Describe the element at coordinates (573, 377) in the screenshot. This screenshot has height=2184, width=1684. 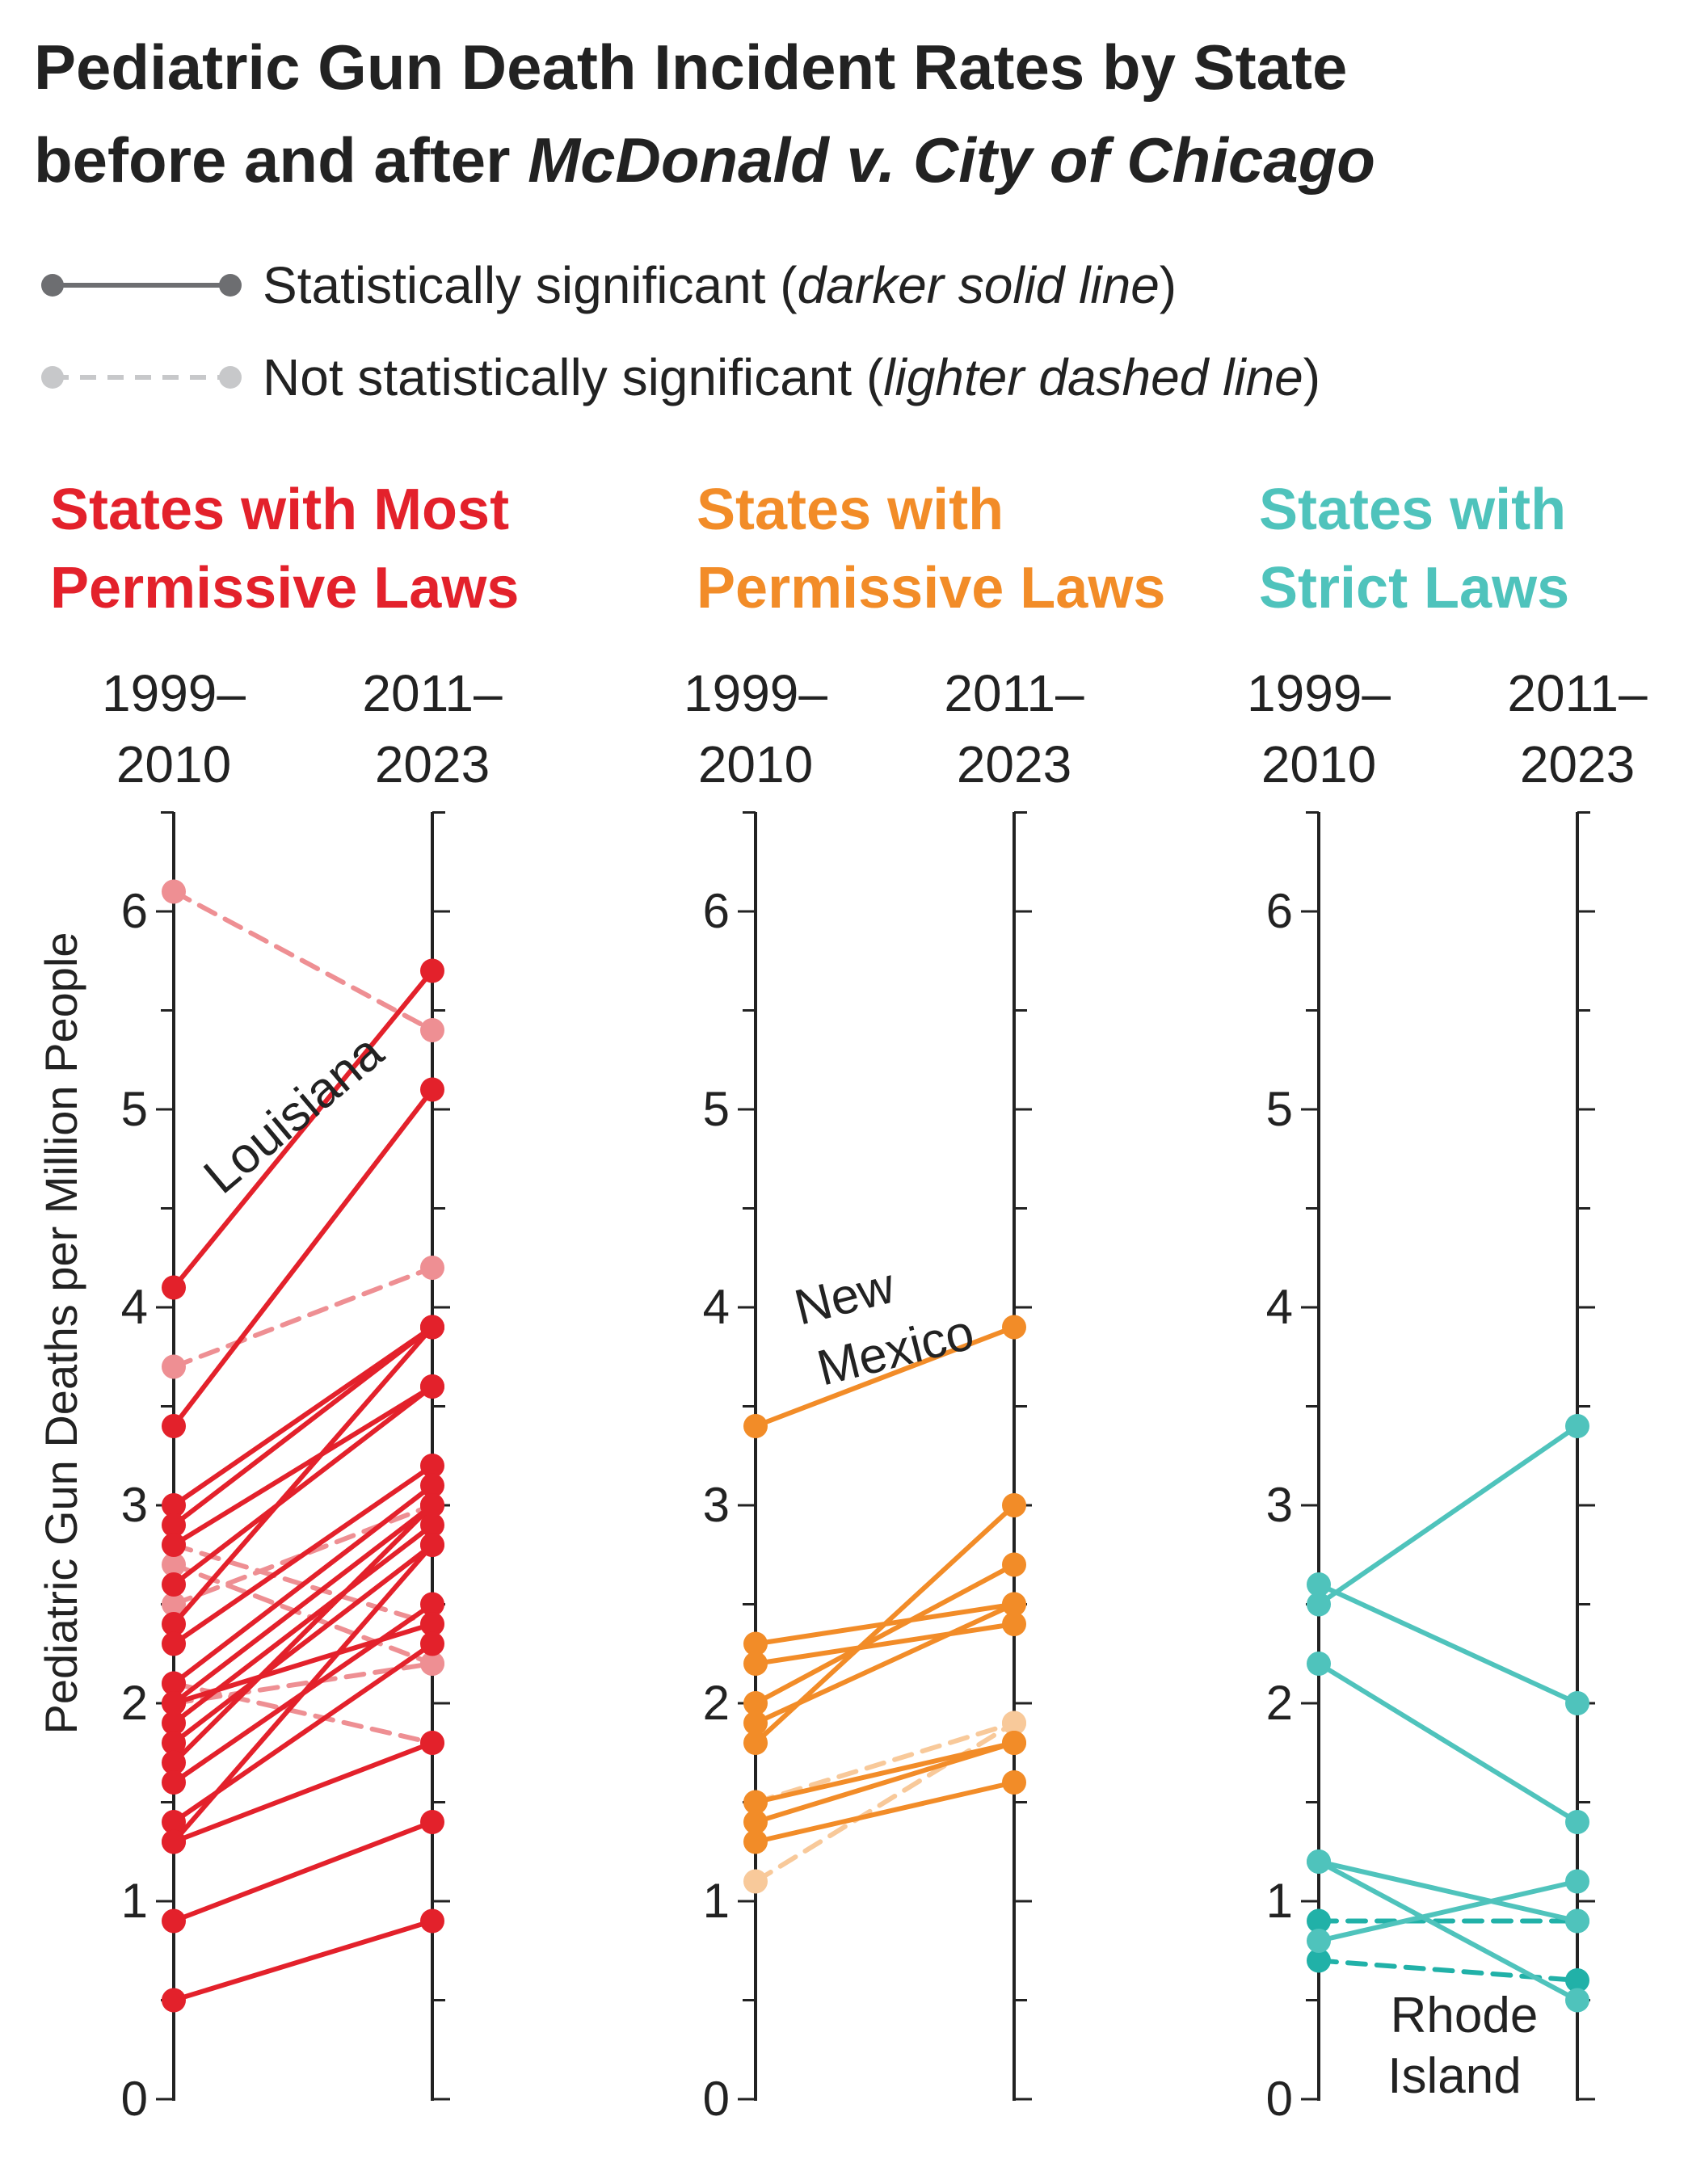
I see `legend-nonsig-text: Not statistically significant (` at that location.